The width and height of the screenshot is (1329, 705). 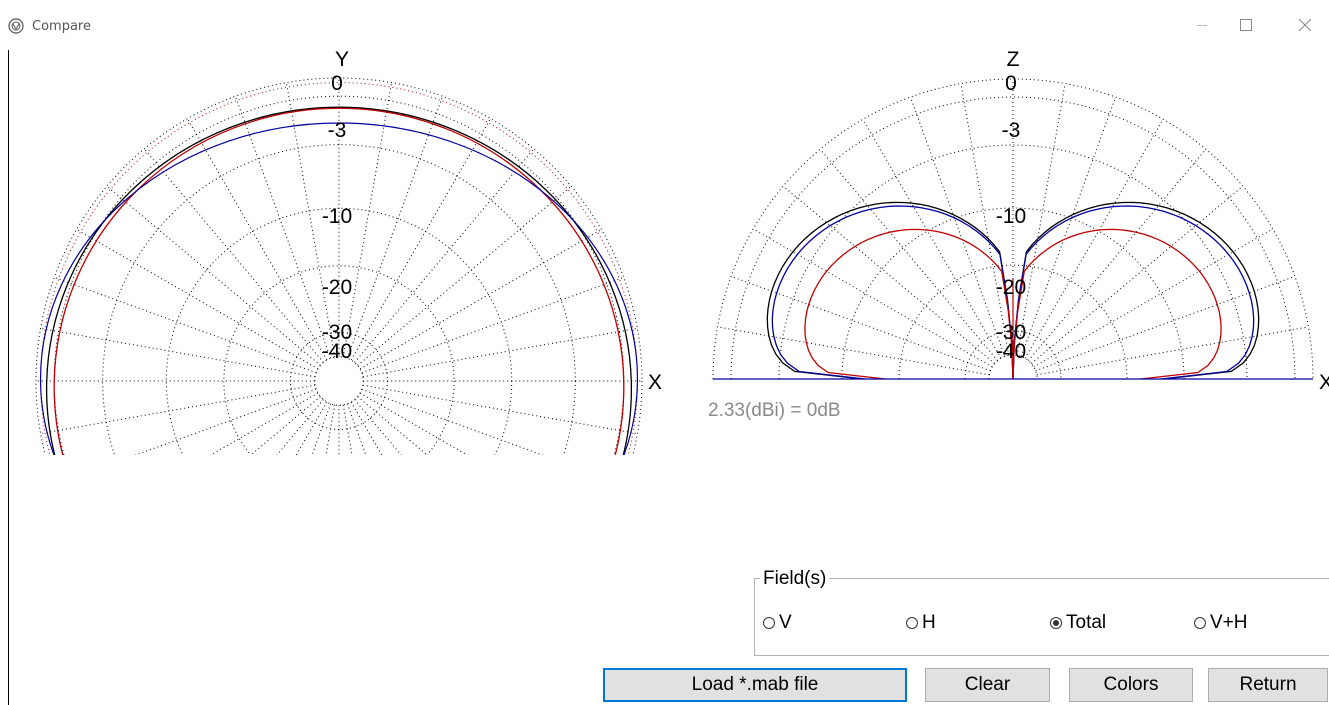 I want to click on right-ring-label: -3, so click(x=1011, y=130).